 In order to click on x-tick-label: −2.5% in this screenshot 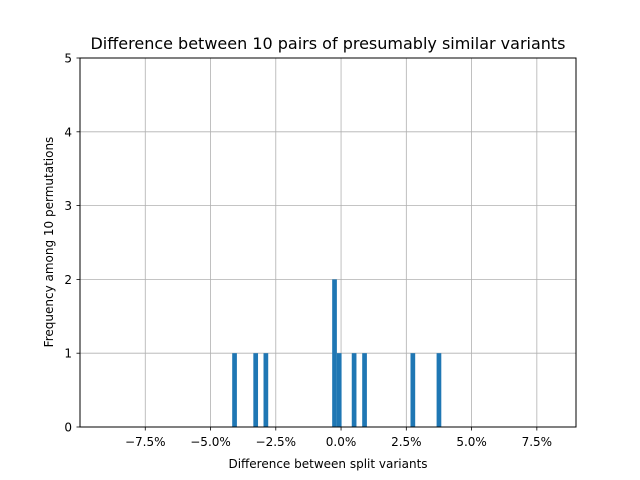, I will do `click(276, 442)`.